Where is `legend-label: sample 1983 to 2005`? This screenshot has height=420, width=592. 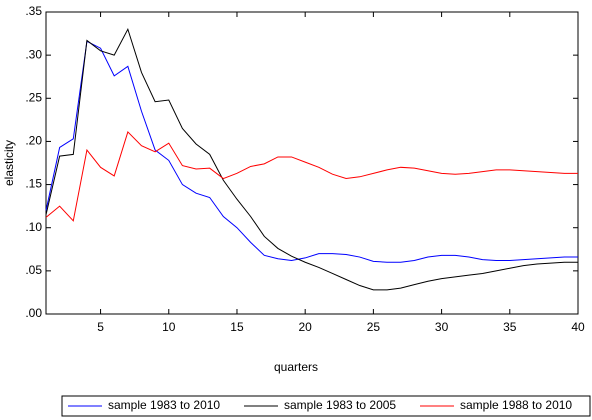 legend-label: sample 1983 to 2005 is located at coordinates (340, 405).